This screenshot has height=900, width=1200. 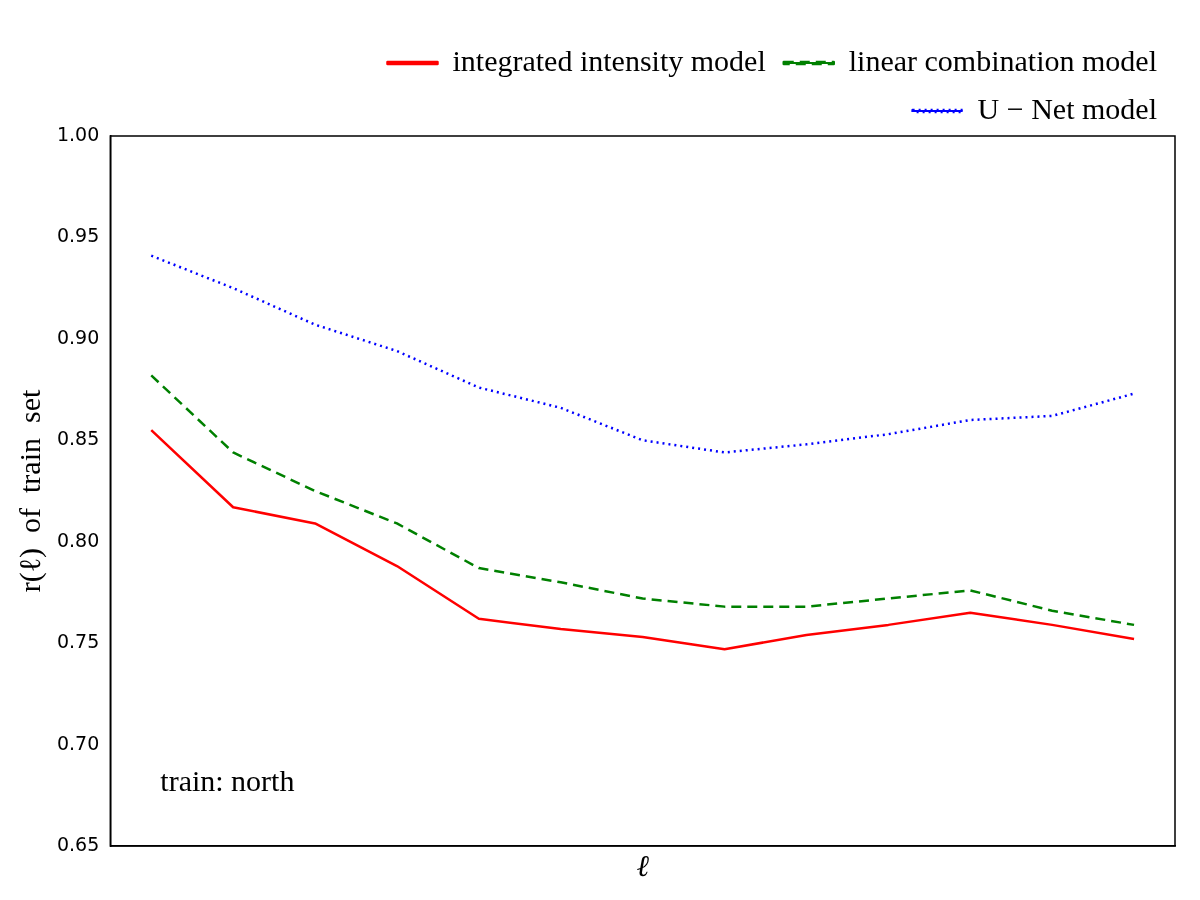 What do you see at coordinates (78, 843) in the screenshot?
I see `y-tick-label: 0.65` at bounding box center [78, 843].